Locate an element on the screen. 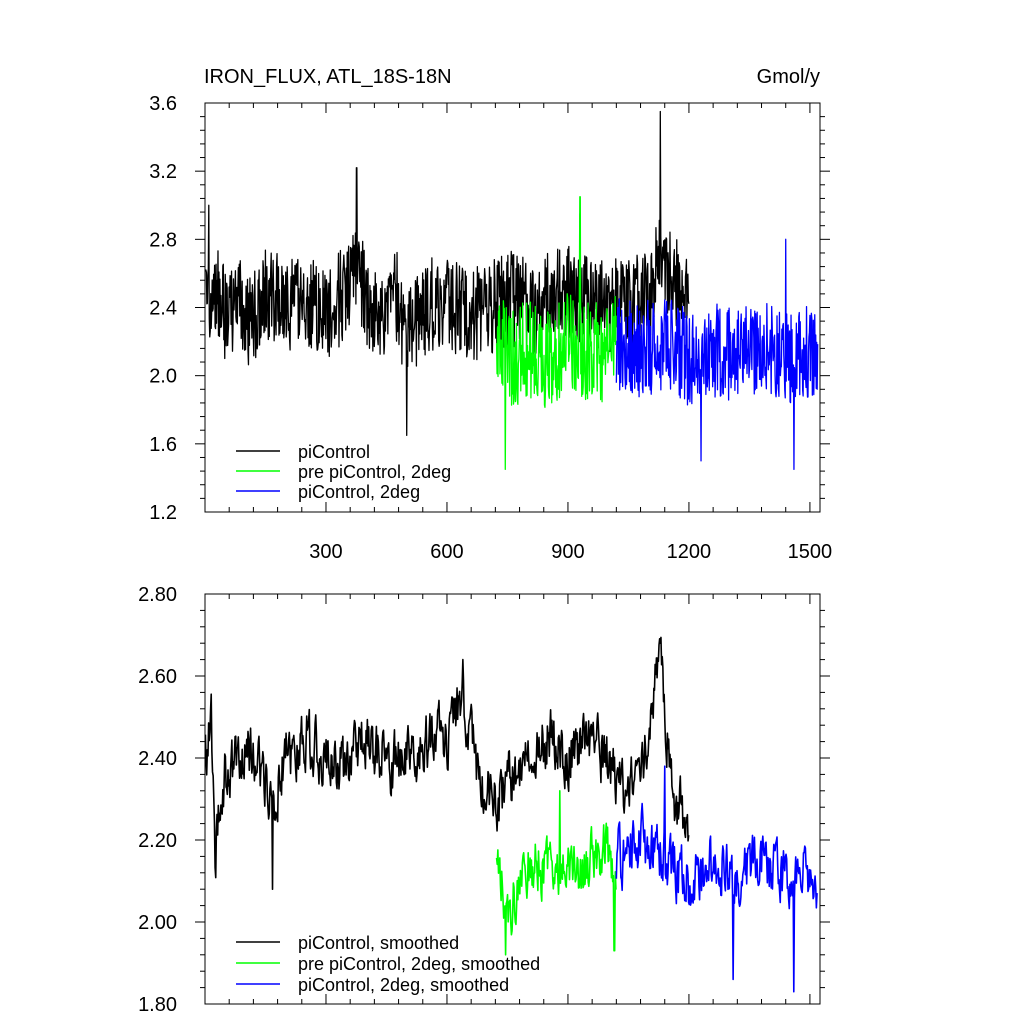 This screenshot has height=1024, width=1024. legend-label: piControl is located at coordinates (334, 452).